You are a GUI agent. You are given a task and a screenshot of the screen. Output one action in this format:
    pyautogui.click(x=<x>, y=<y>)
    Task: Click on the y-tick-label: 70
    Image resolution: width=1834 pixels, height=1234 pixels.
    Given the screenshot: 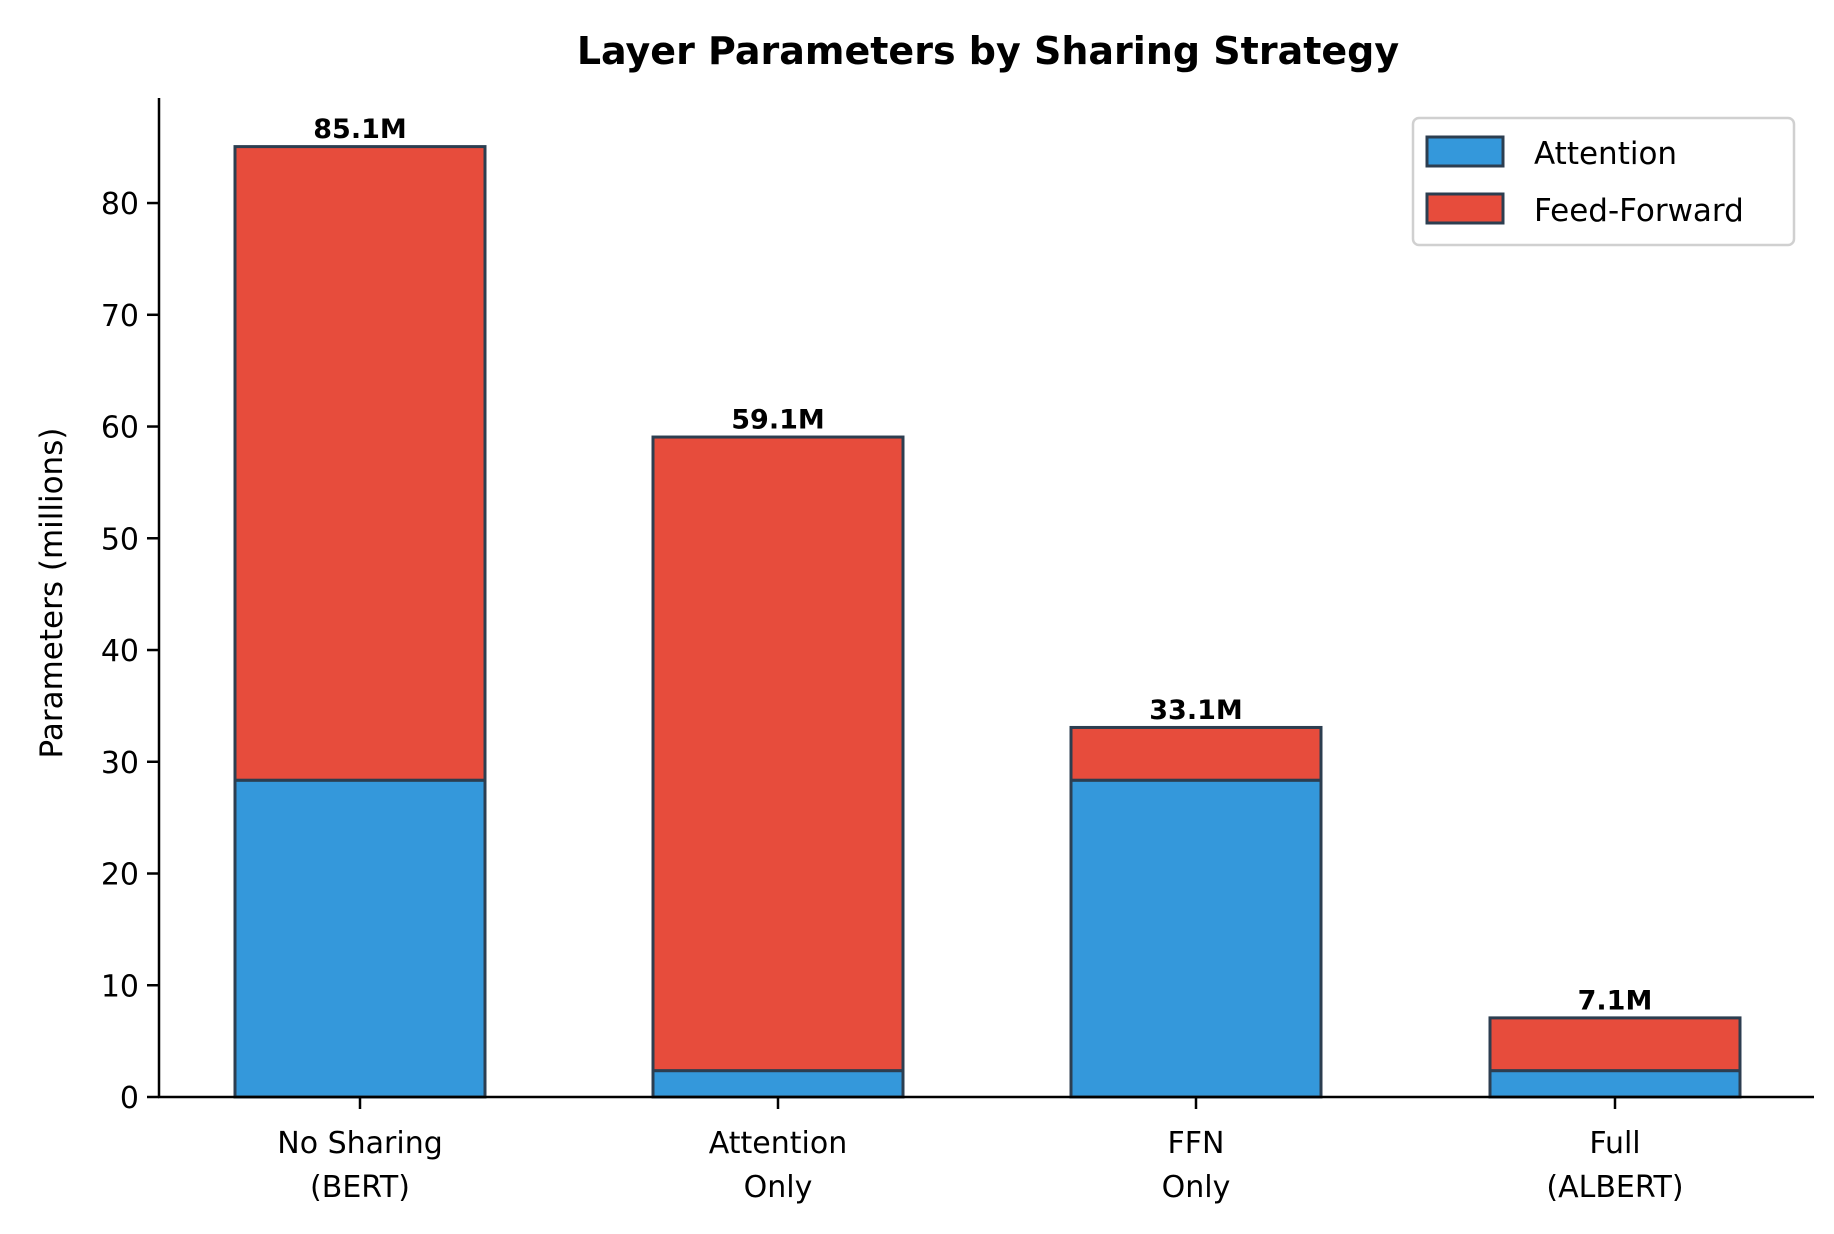 What is the action you would take?
    pyautogui.click(x=120, y=316)
    